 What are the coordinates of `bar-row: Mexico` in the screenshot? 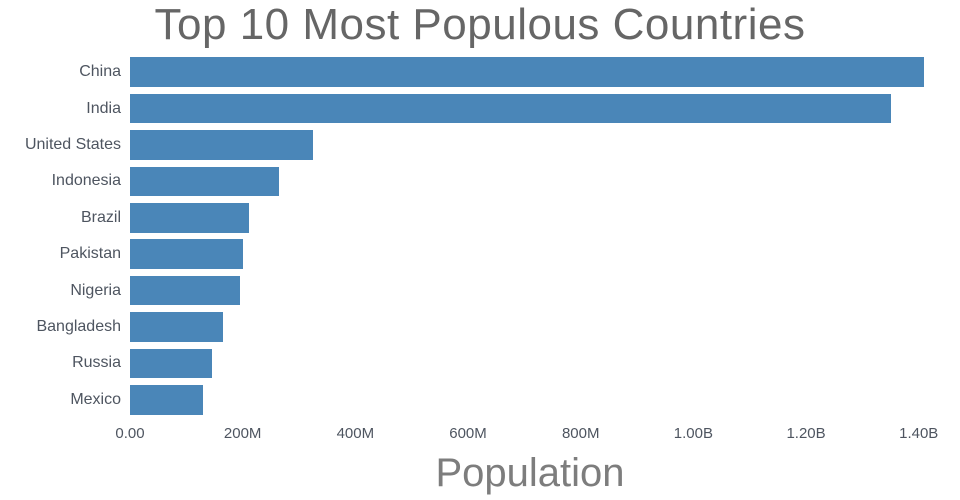 It's located at (500, 400).